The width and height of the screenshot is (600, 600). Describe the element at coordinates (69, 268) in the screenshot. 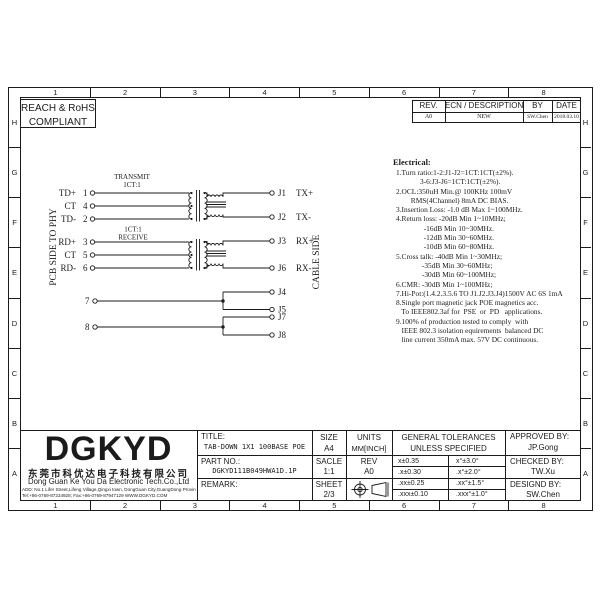

I see `pin-label: RD-` at that location.